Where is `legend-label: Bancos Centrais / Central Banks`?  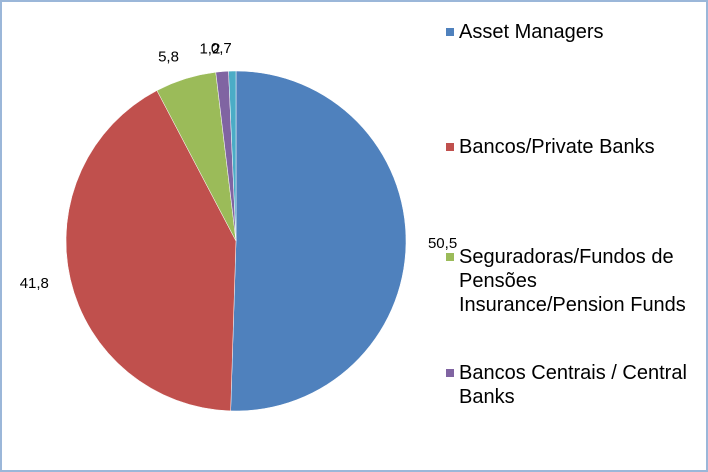
legend-label: Bancos Centrais / Central Banks is located at coordinates (573, 385).